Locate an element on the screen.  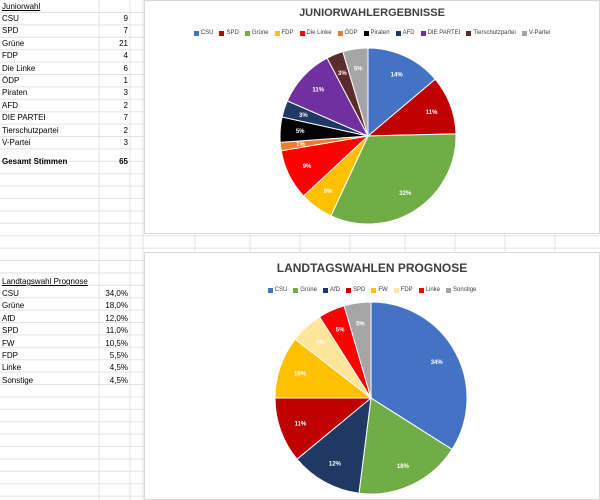
legend-label: V-Partei is located at coordinates (539, 33).